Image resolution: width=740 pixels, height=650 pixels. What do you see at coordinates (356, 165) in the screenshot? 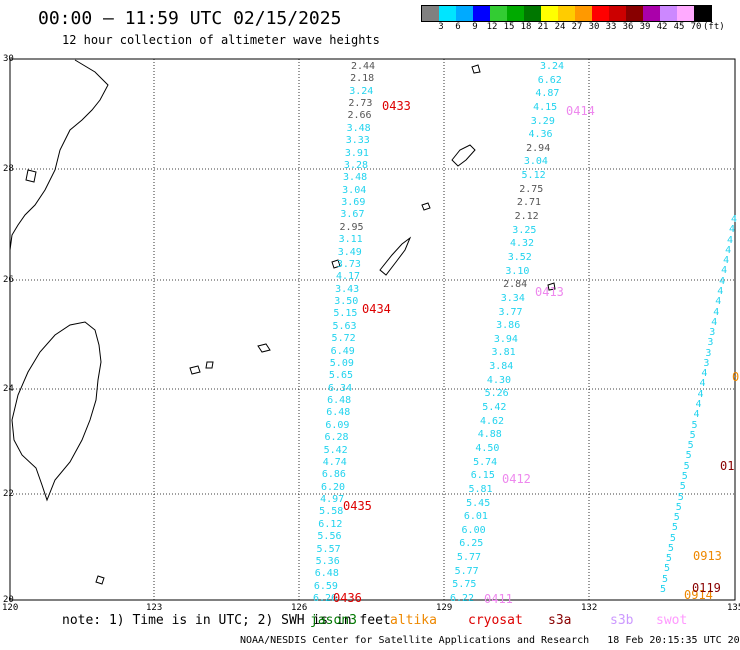
I see `wave-height-value: 3.28` at bounding box center [356, 165].